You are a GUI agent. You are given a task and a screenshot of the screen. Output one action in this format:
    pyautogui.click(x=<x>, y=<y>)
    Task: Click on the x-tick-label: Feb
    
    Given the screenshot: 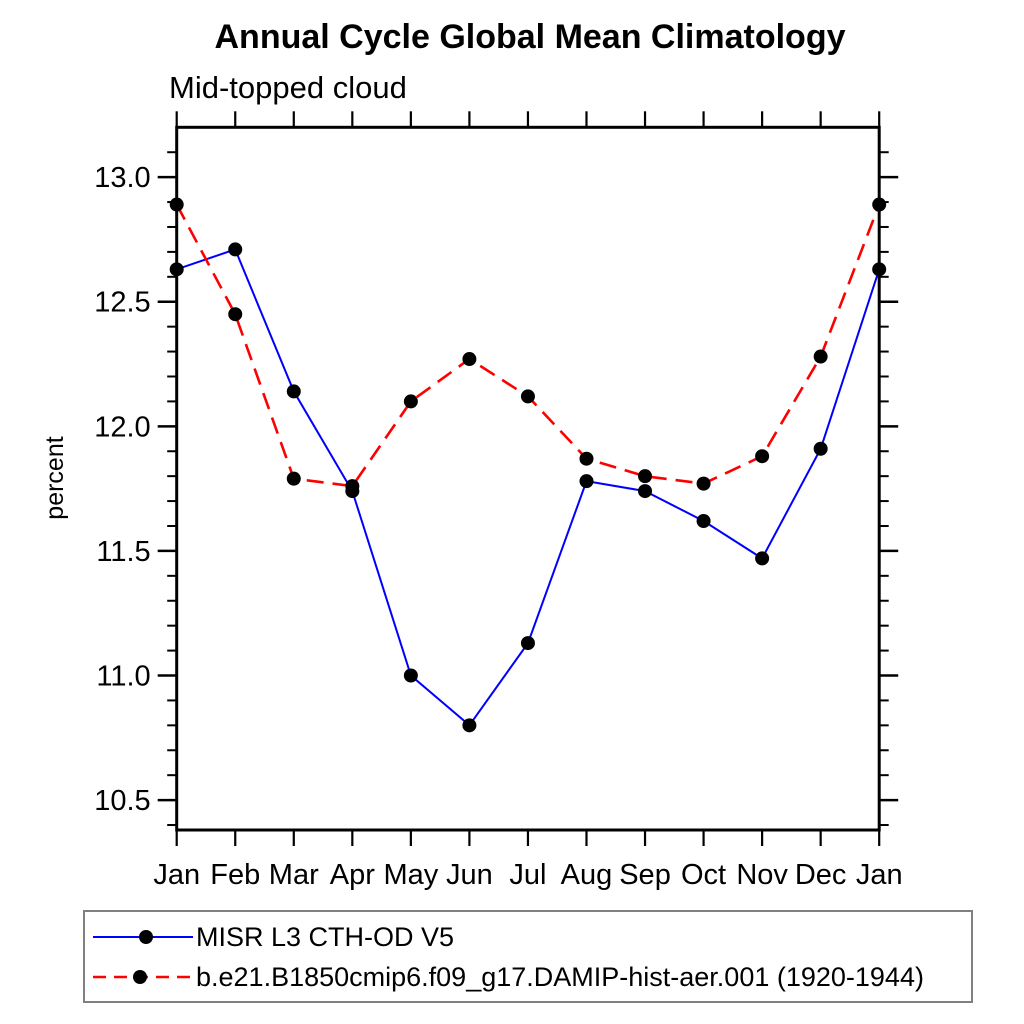 What is the action you would take?
    pyautogui.click(x=235, y=875)
    